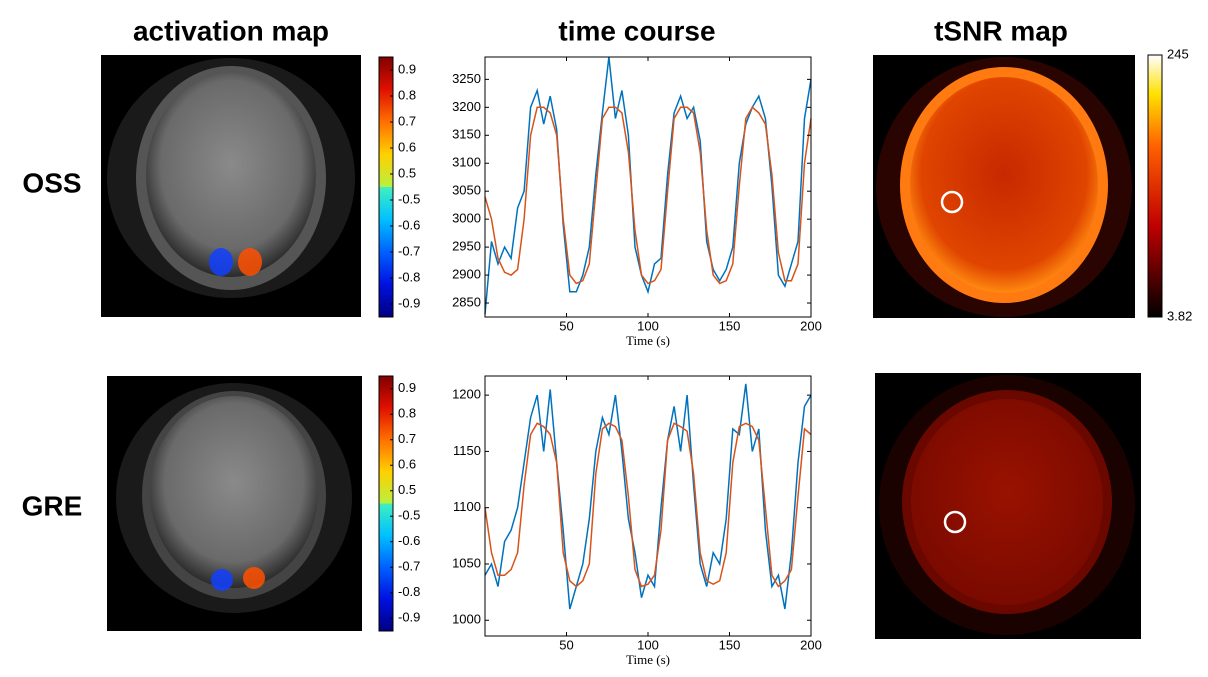  I want to click on y-tick-label: 3150, so click(466, 134).